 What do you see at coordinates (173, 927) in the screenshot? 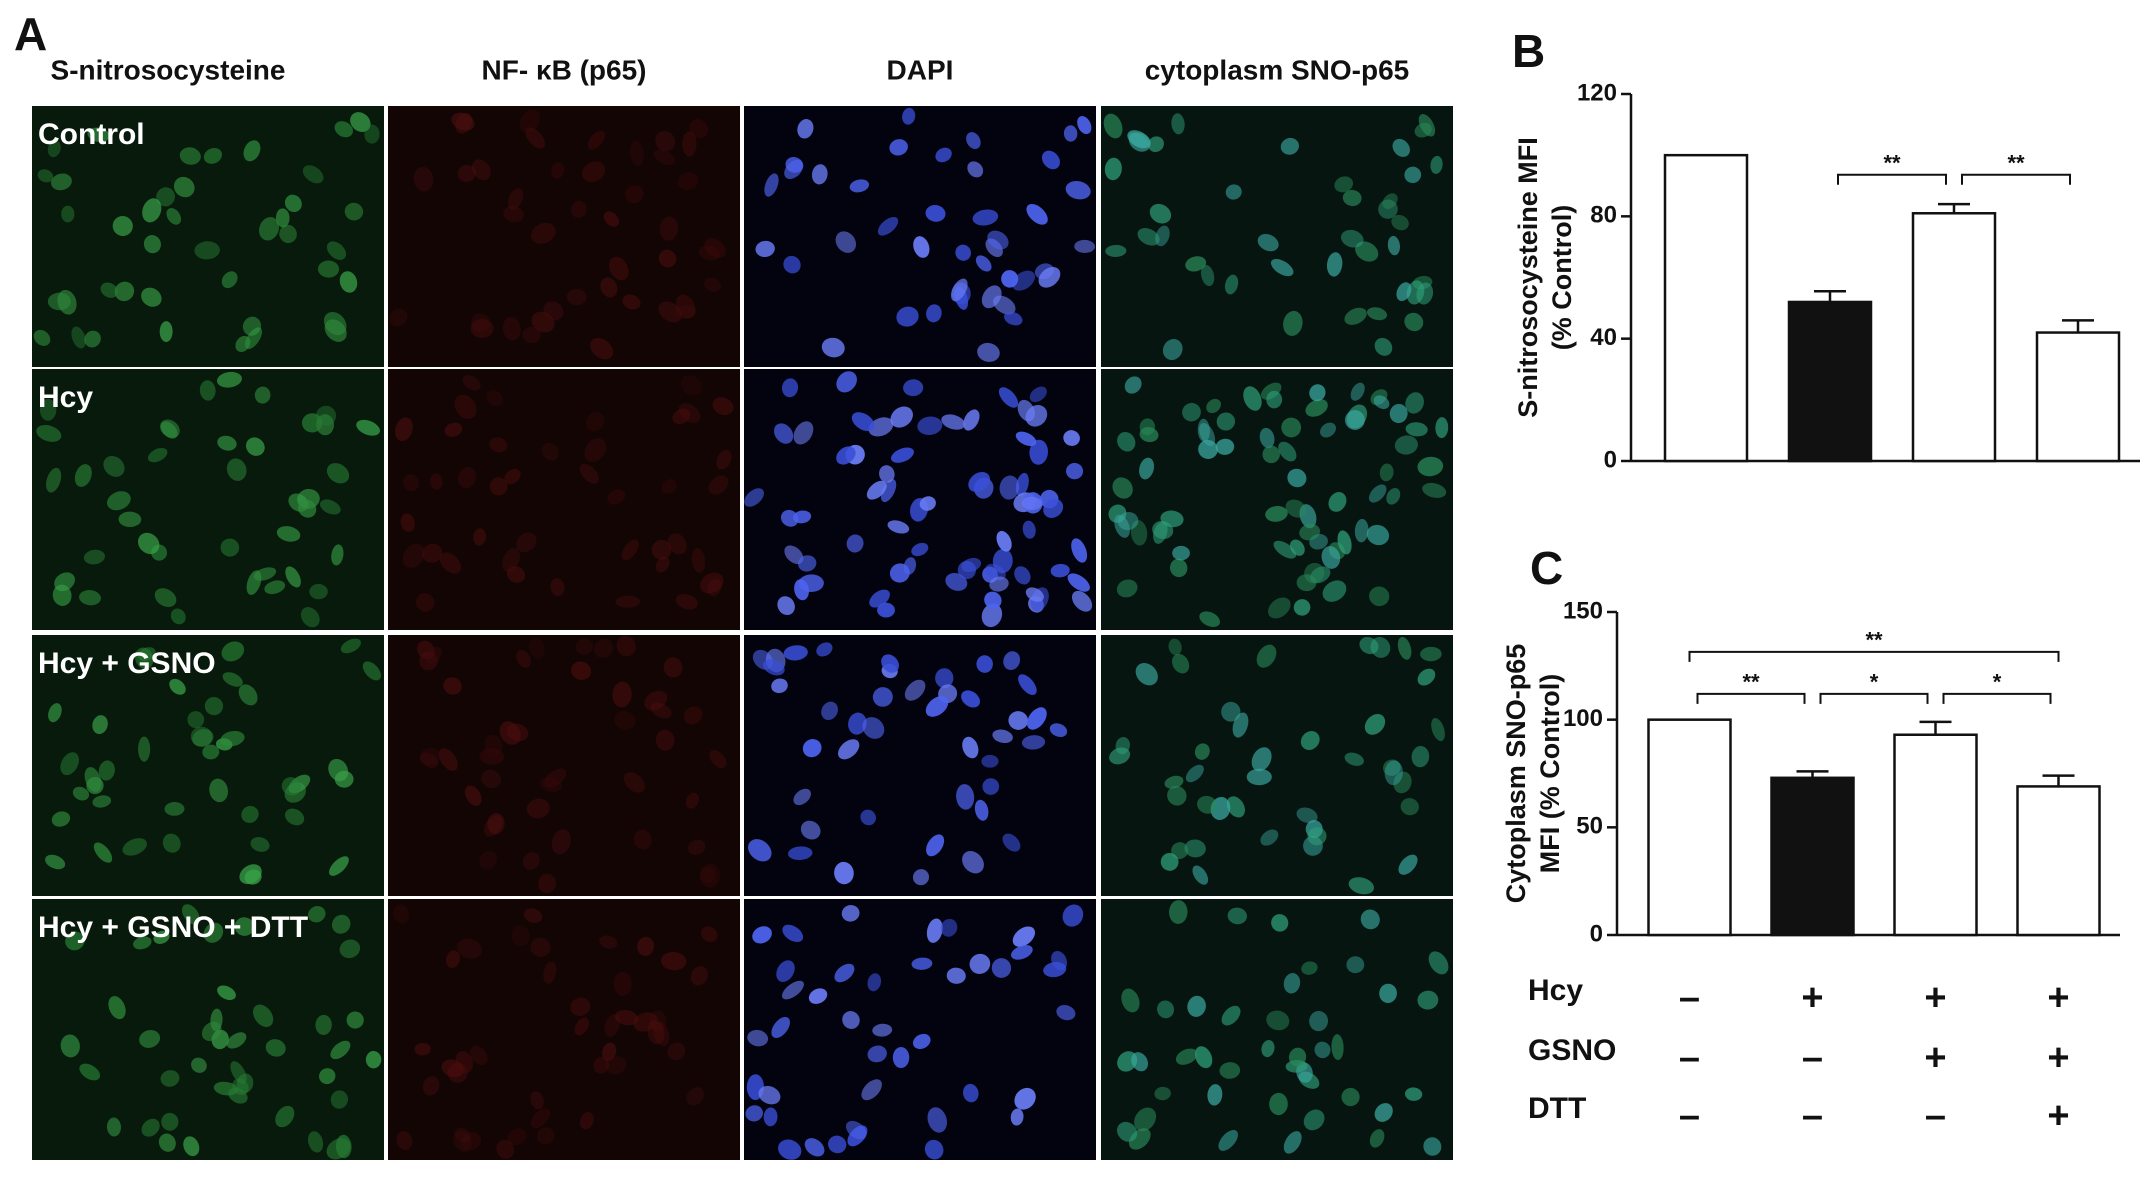
I see `row-label: Hcy + GSNO + DTT` at bounding box center [173, 927].